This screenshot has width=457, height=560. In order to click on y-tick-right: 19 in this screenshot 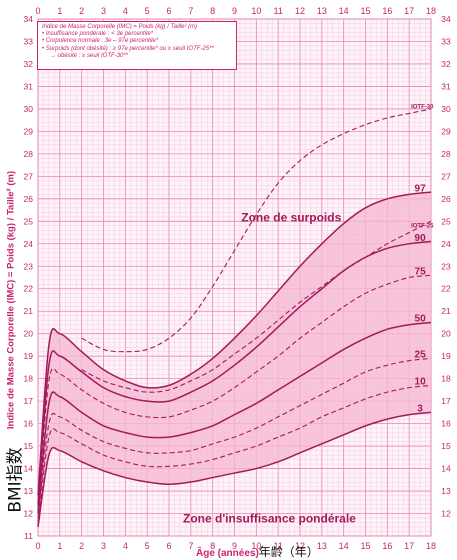, I will do `click(446, 356)`.